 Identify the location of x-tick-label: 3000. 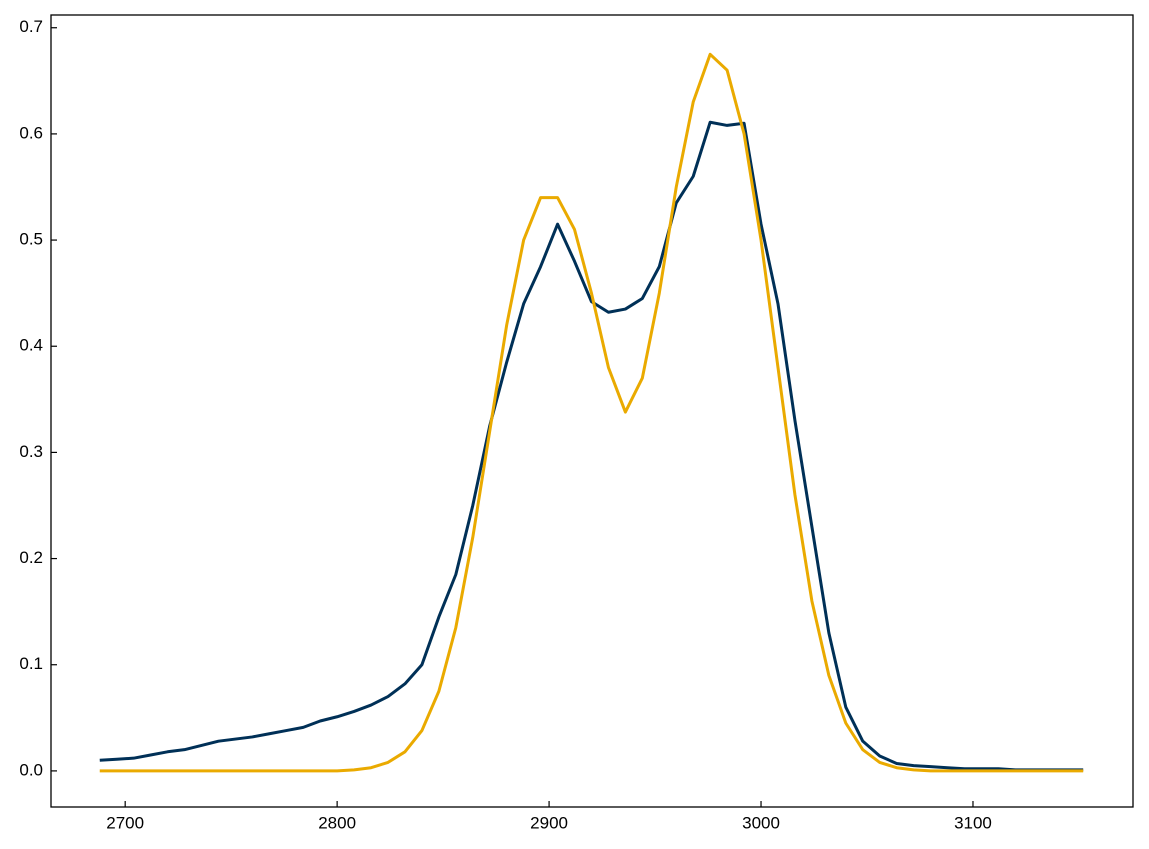
(761, 822).